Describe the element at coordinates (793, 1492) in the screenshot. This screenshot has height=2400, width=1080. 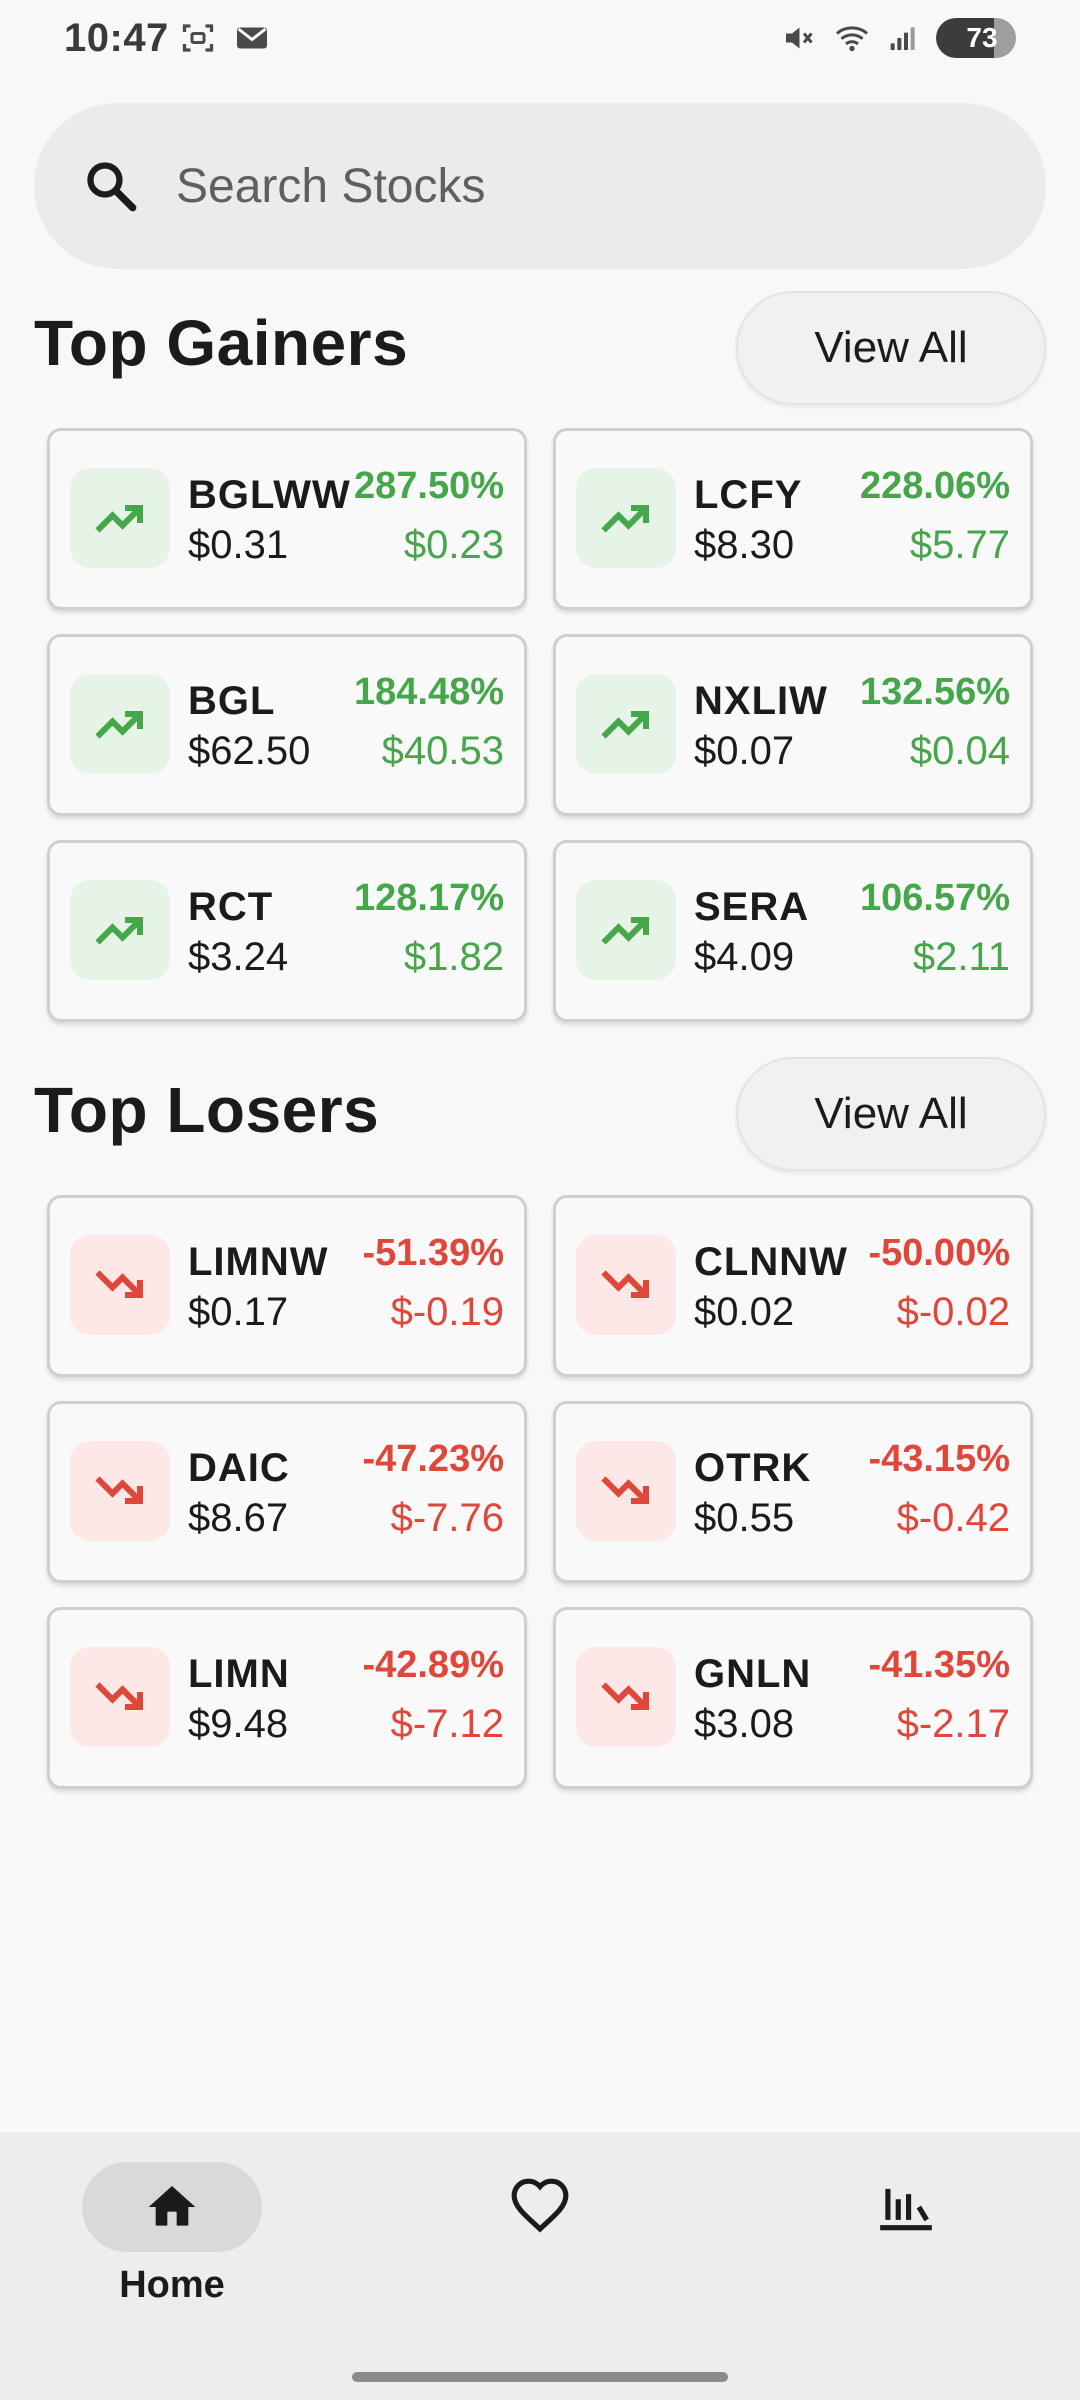
I see `stock-card: OTRK $0.55 -43.15% $-0.42` at that location.